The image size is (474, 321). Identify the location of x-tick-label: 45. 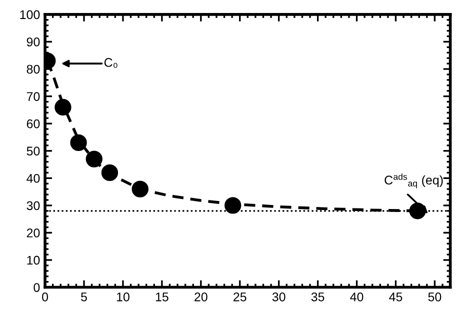
(395, 297).